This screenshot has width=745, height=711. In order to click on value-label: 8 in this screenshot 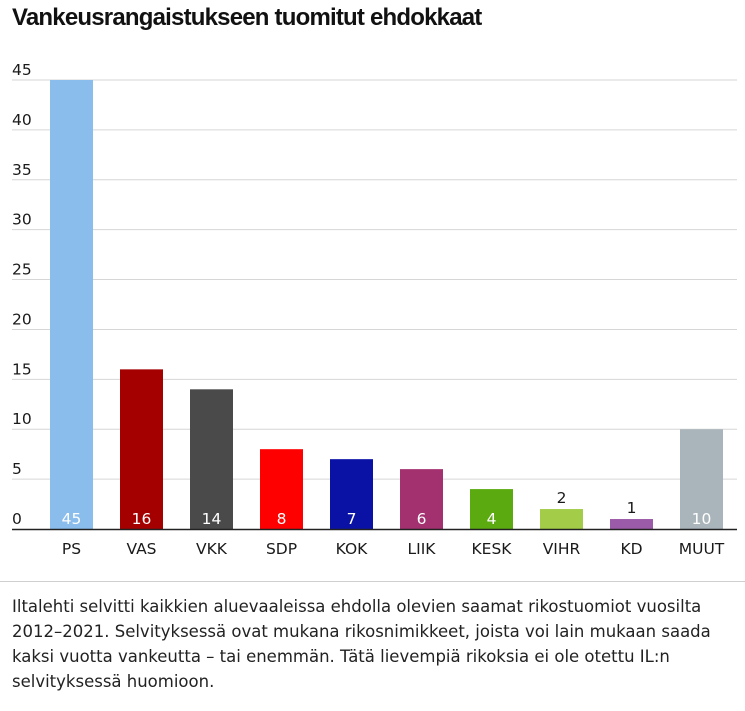, I will do `click(282, 519)`.